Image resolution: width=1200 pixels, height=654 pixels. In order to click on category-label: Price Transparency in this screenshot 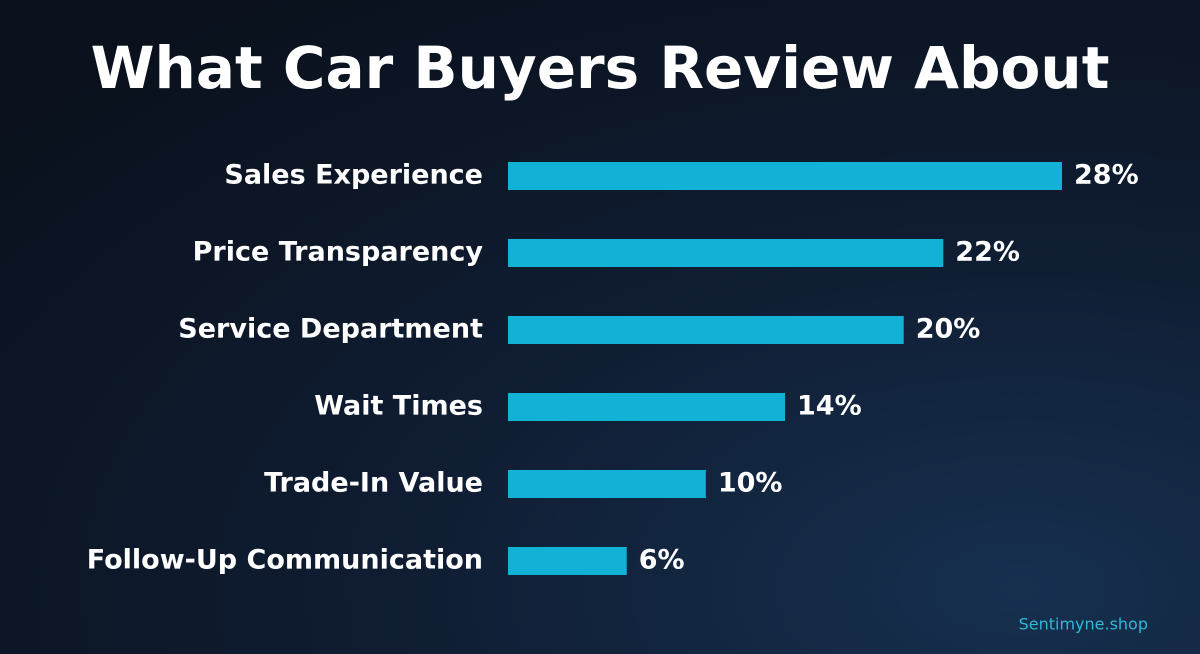, I will do `click(338, 252)`.